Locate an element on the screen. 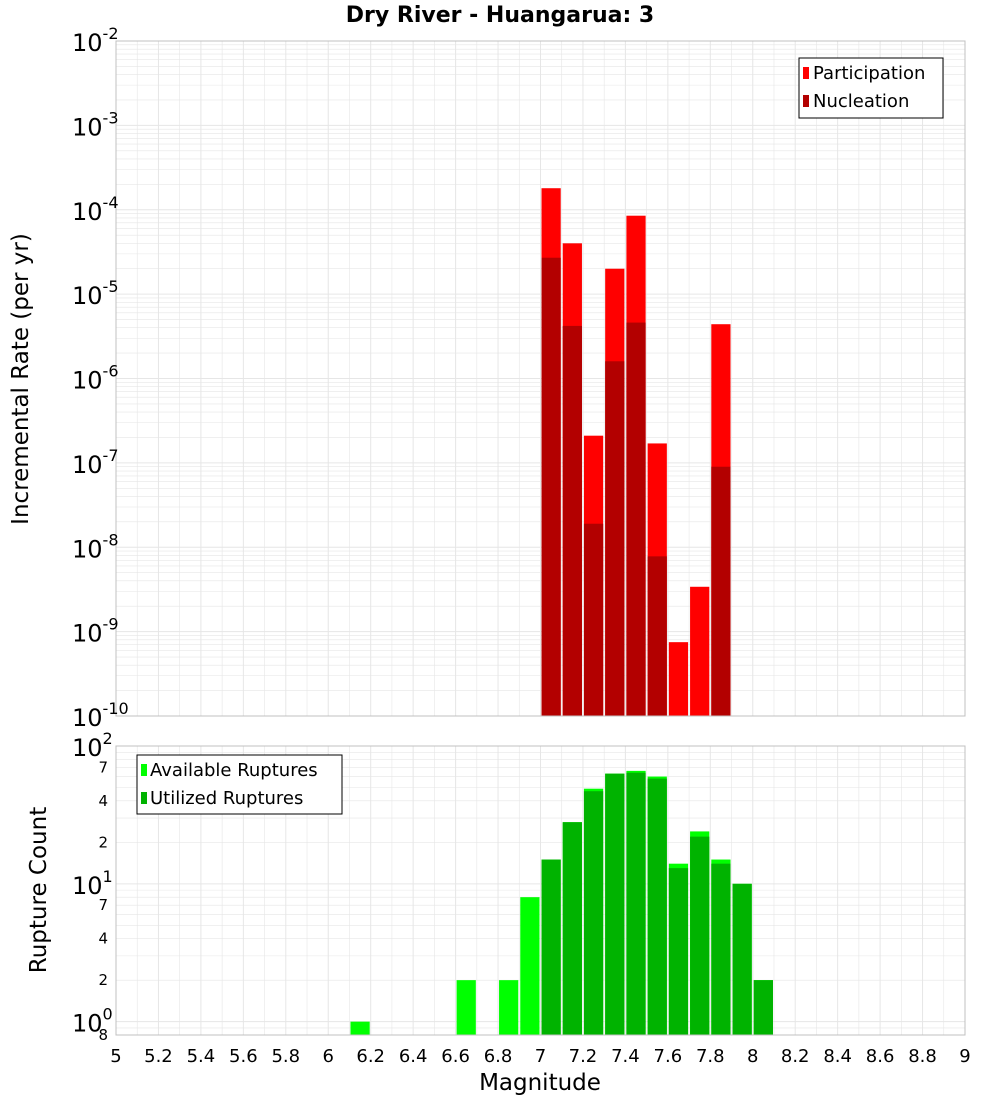 This screenshot has width=1000, height=1100. rate-legend-box is located at coordinates (871, 88).